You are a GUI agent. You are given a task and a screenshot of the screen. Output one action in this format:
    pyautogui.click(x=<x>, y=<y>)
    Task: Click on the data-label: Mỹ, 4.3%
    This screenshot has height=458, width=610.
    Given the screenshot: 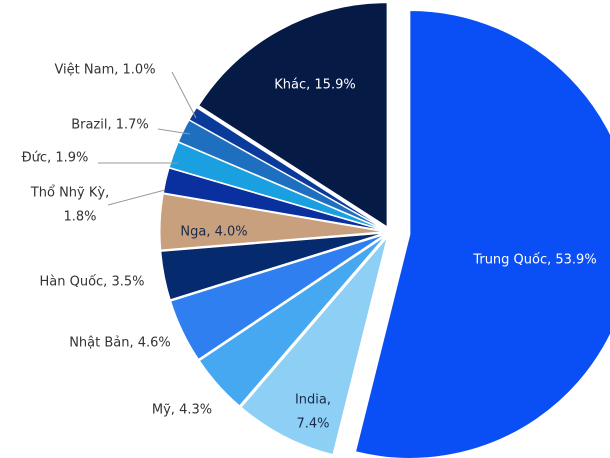 What is the action you would take?
    pyautogui.click(x=182, y=410)
    